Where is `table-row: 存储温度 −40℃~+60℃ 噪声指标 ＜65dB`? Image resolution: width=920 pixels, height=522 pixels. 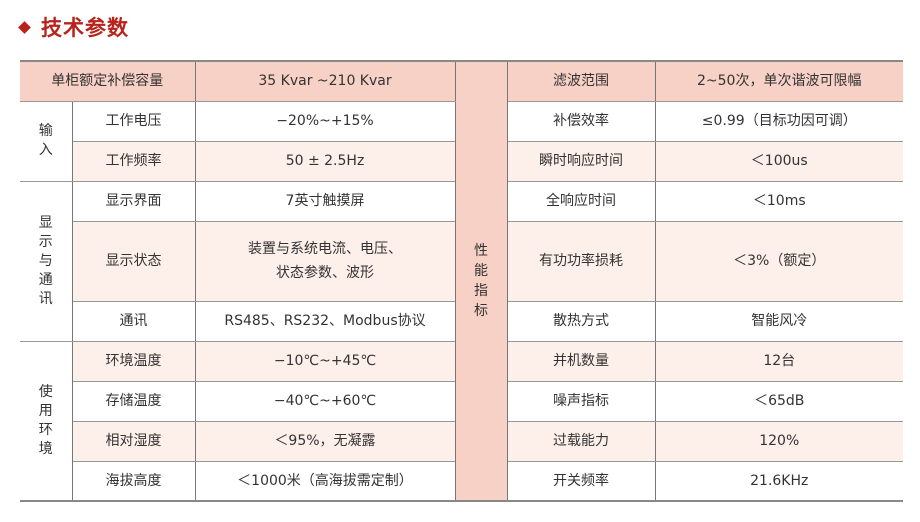 table-row: 存储温度 −40℃~+60℃ 噪声指标 ＜65dB is located at coordinates (461, 401).